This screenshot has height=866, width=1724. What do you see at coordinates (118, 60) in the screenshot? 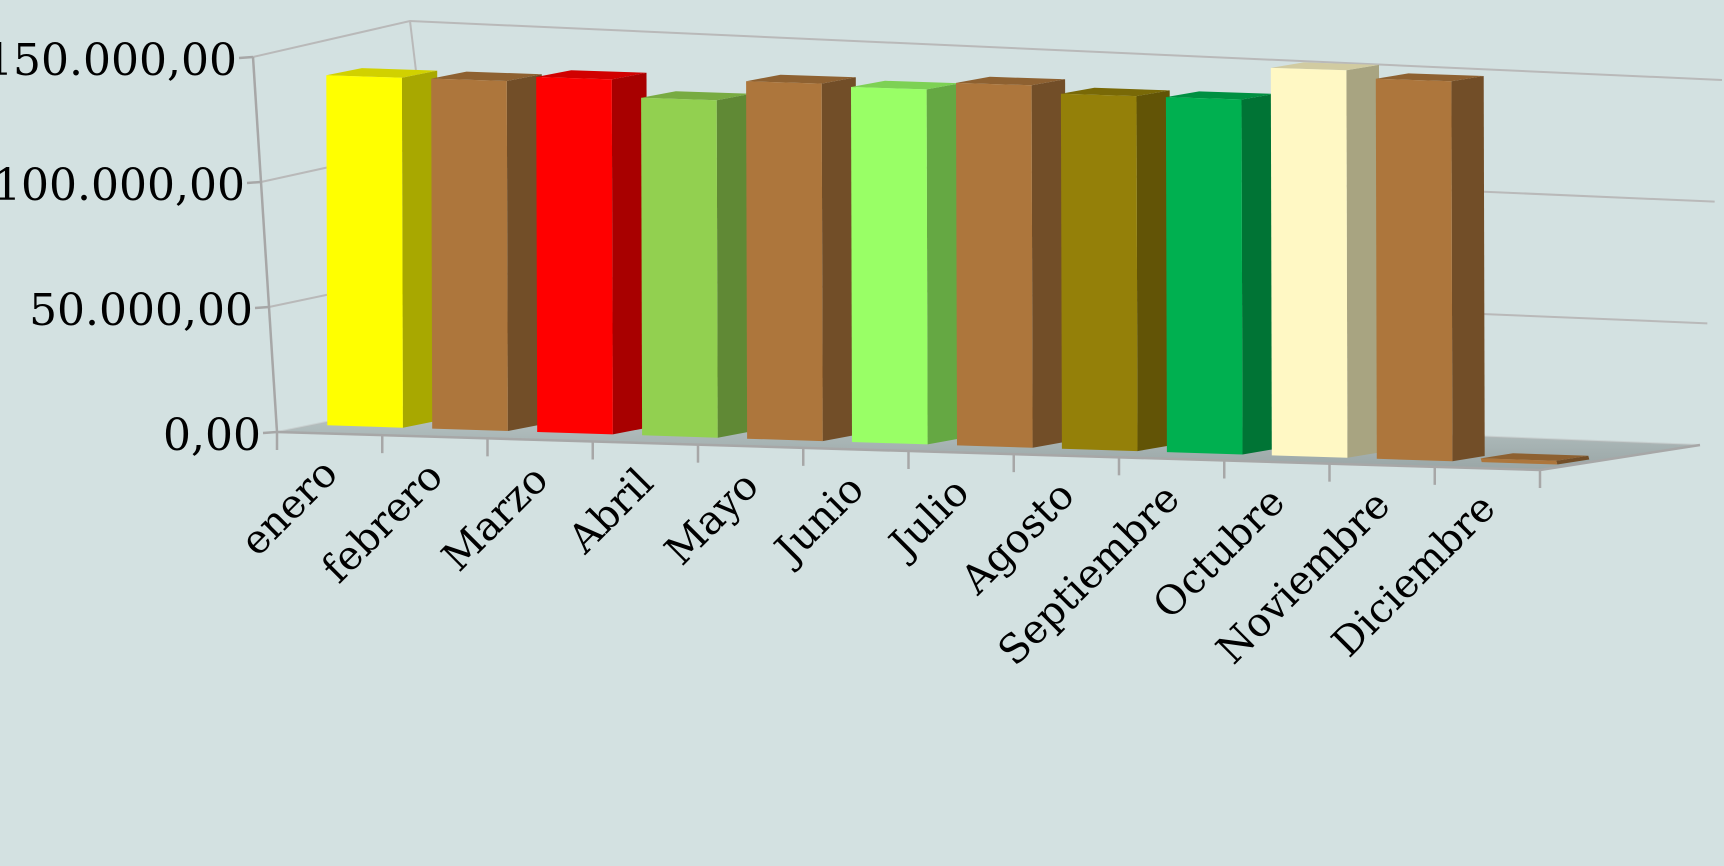
I see `y-tick-label: 150.000,00` at bounding box center [118, 60].